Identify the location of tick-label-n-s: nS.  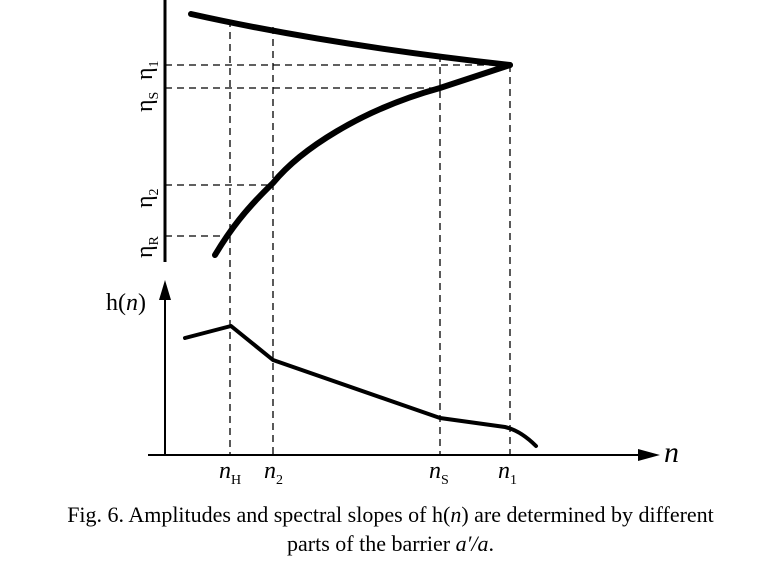
(439, 473).